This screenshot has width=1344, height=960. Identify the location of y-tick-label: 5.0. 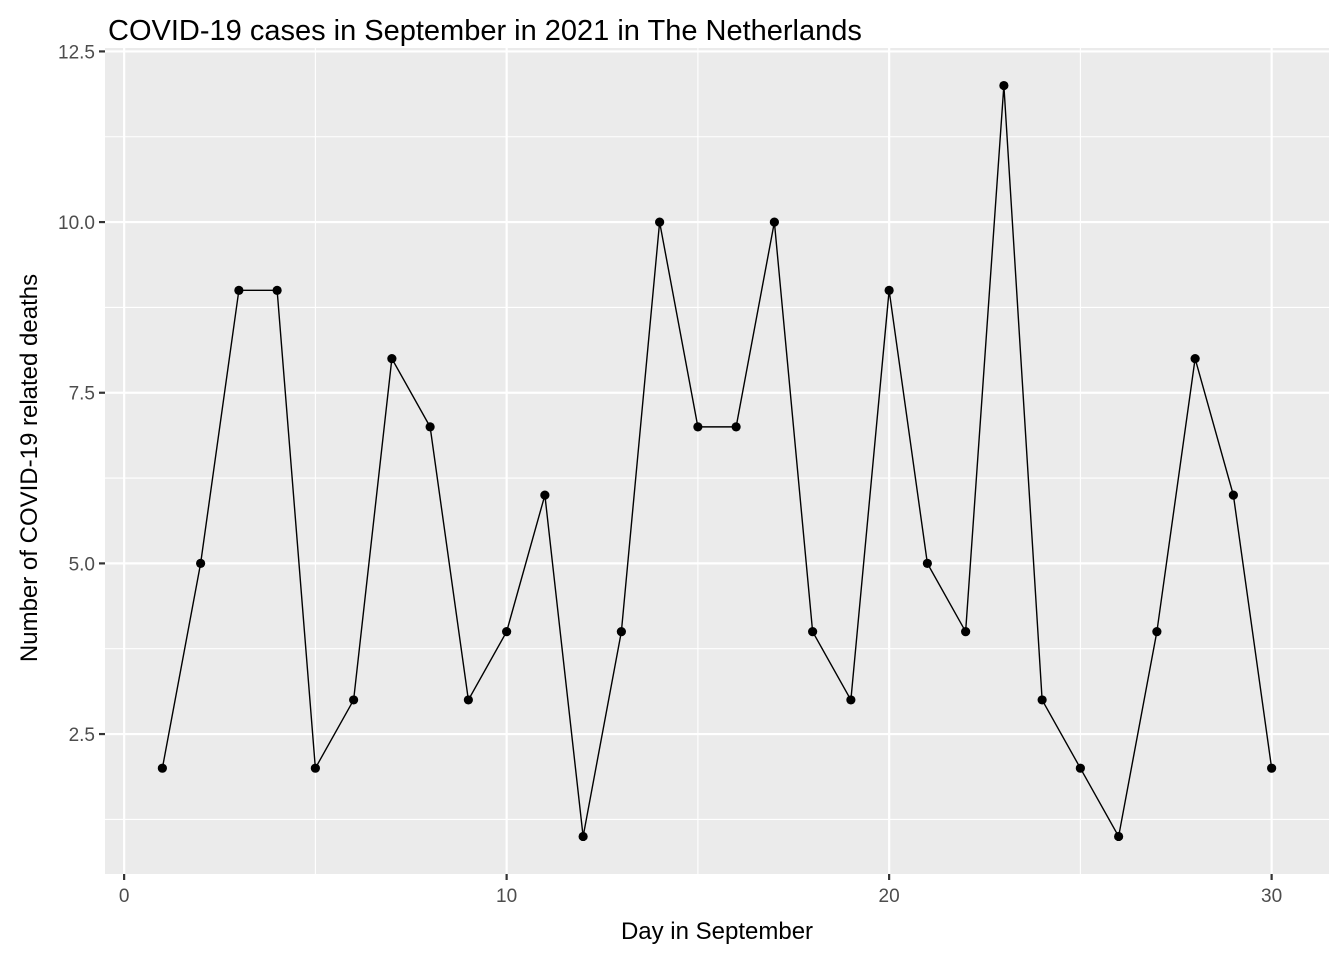
(82, 564).